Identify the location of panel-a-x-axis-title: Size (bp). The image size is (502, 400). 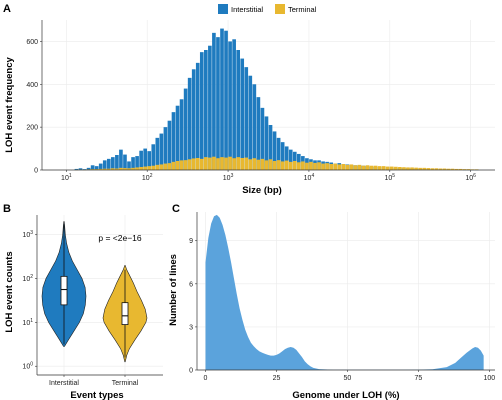
(262, 190).